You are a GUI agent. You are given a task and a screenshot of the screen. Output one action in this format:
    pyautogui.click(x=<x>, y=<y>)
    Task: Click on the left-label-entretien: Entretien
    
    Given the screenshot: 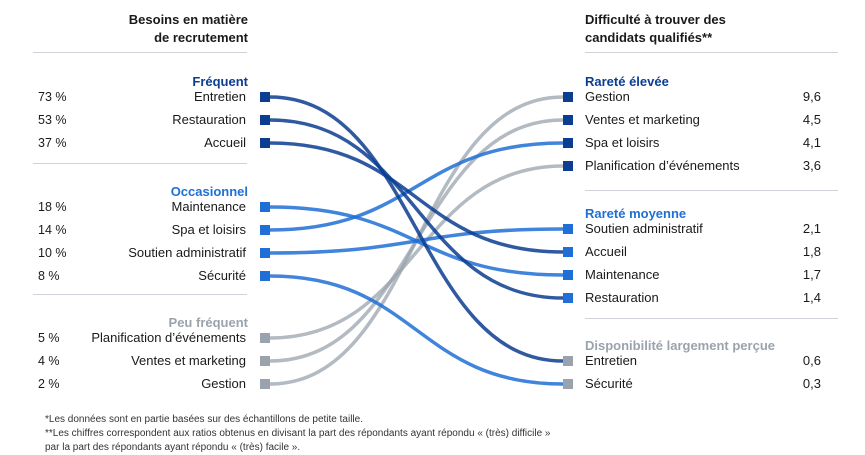 What is the action you would take?
    pyautogui.click(x=219, y=96)
    